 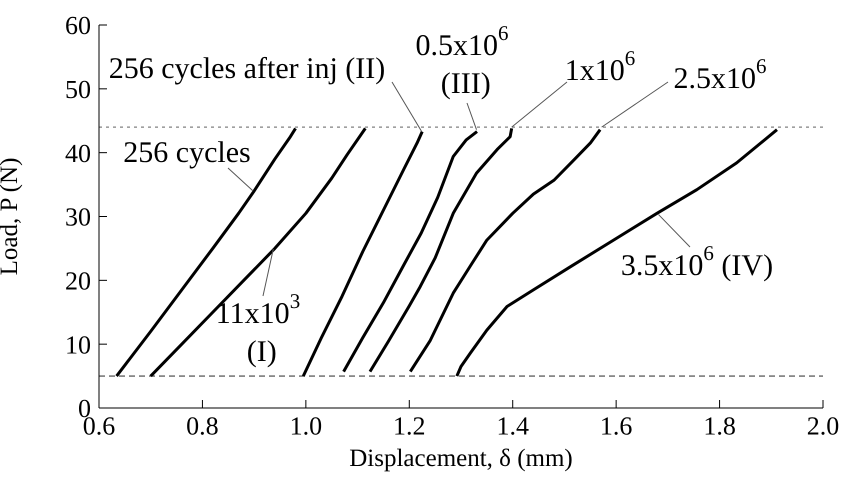 I want to click on x-tick-label: 1.2, so click(x=409, y=425).